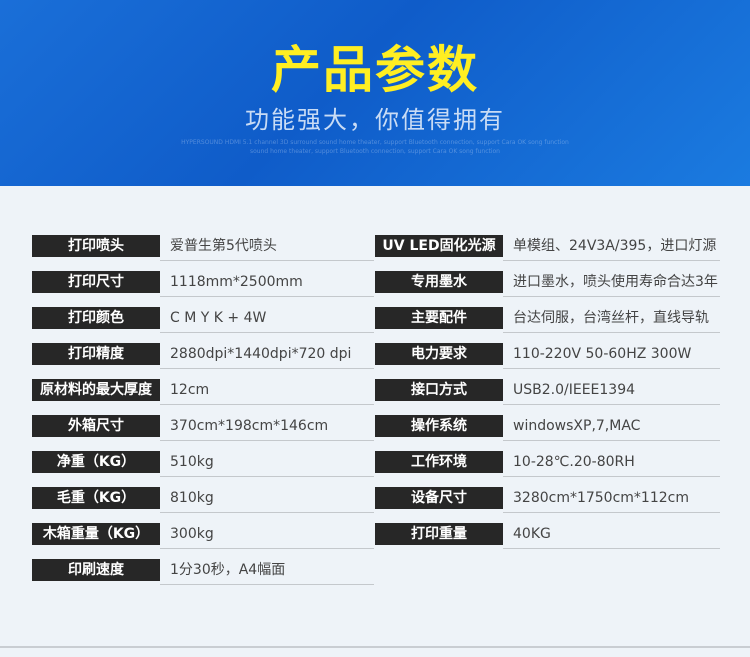  What do you see at coordinates (439, 426) in the screenshot?
I see `spec-label: 操作系统` at bounding box center [439, 426].